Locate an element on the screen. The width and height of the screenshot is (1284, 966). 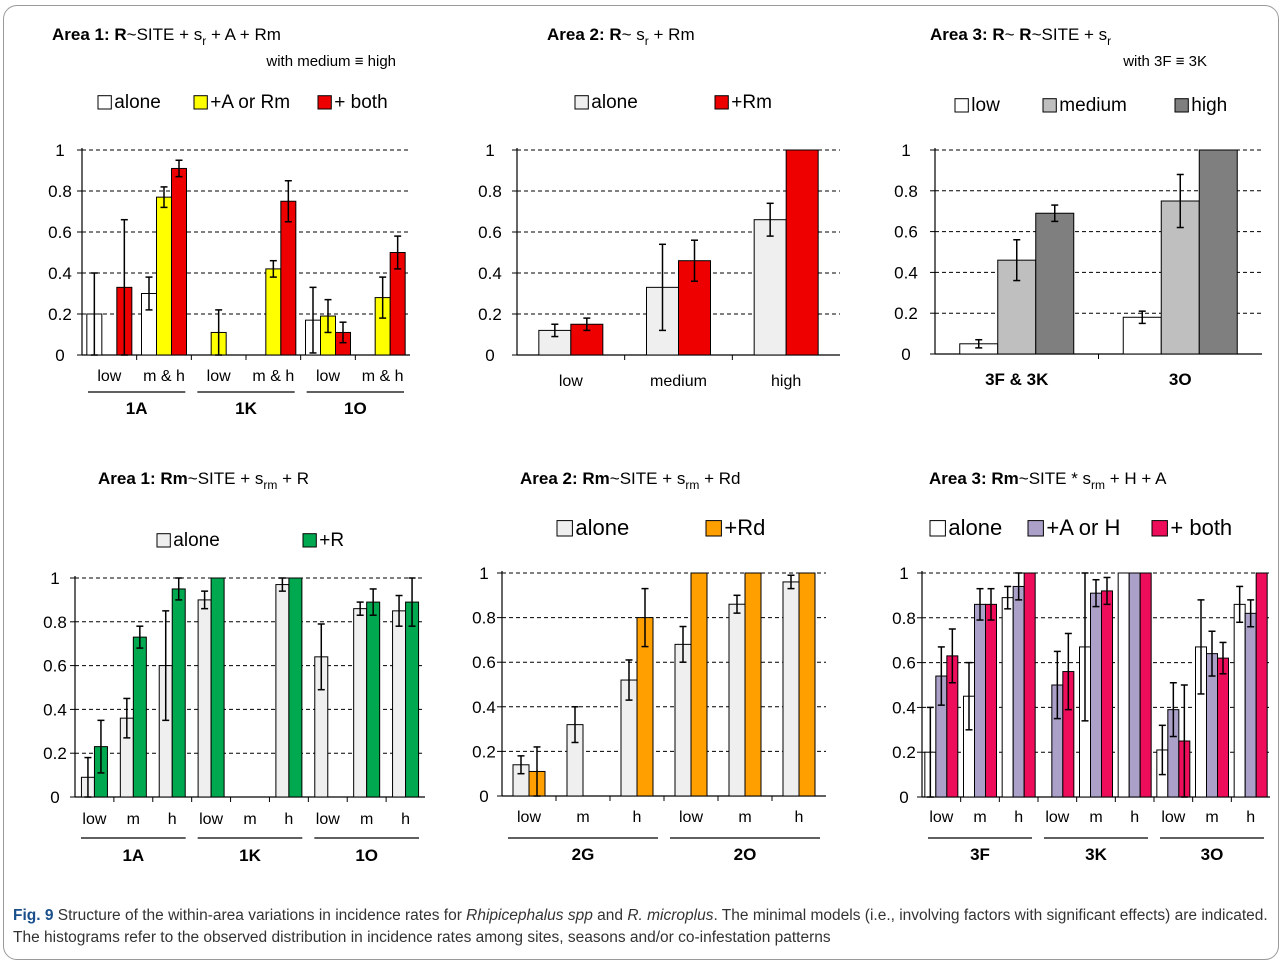
chart-title-formula: ~SITE + s is located at coordinates (648, 478).